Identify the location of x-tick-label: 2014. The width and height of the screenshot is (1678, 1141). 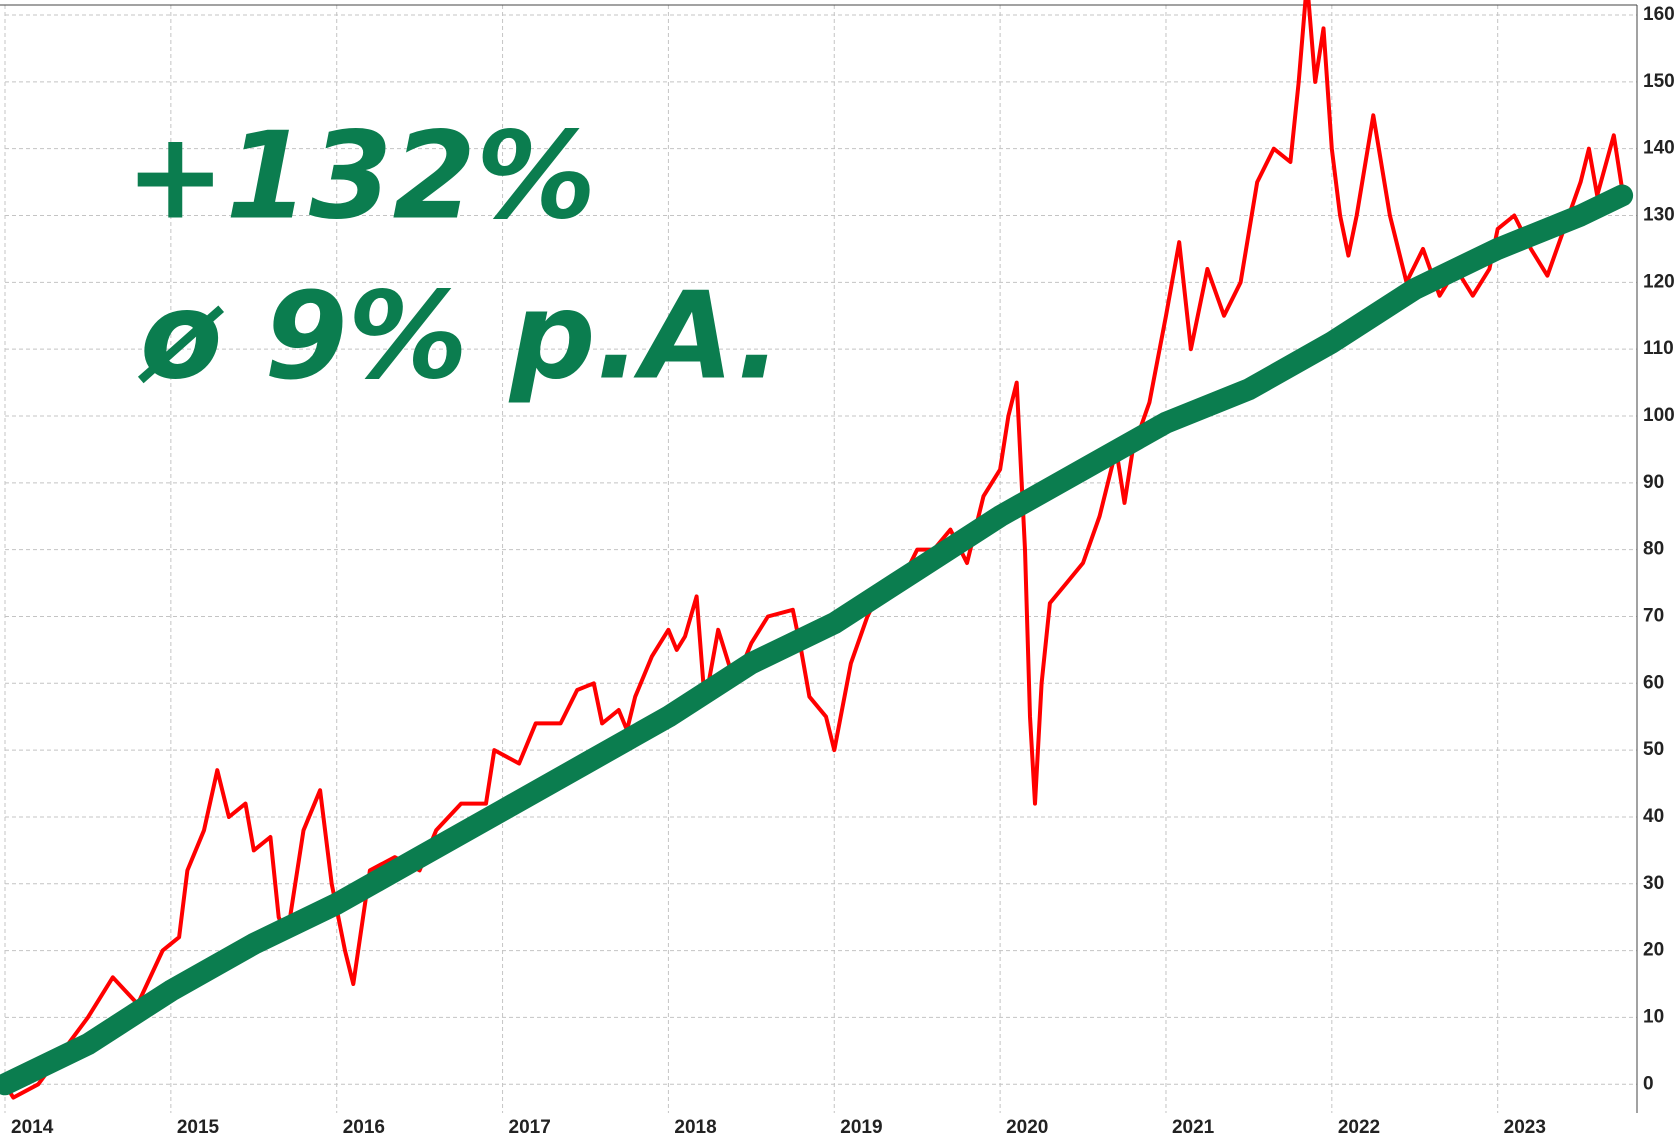
(32, 1127).